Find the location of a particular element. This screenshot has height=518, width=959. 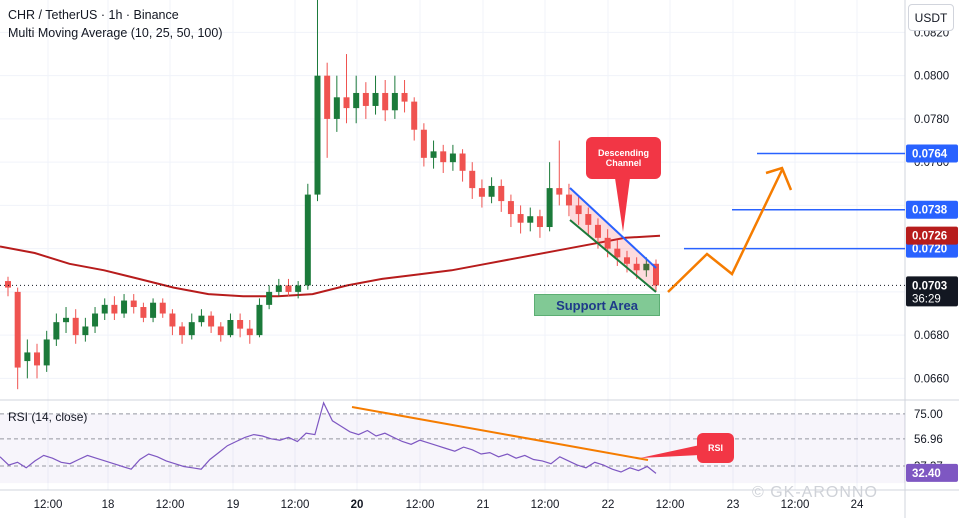

watermark: © GK-ARONNO is located at coordinates (815, 492).